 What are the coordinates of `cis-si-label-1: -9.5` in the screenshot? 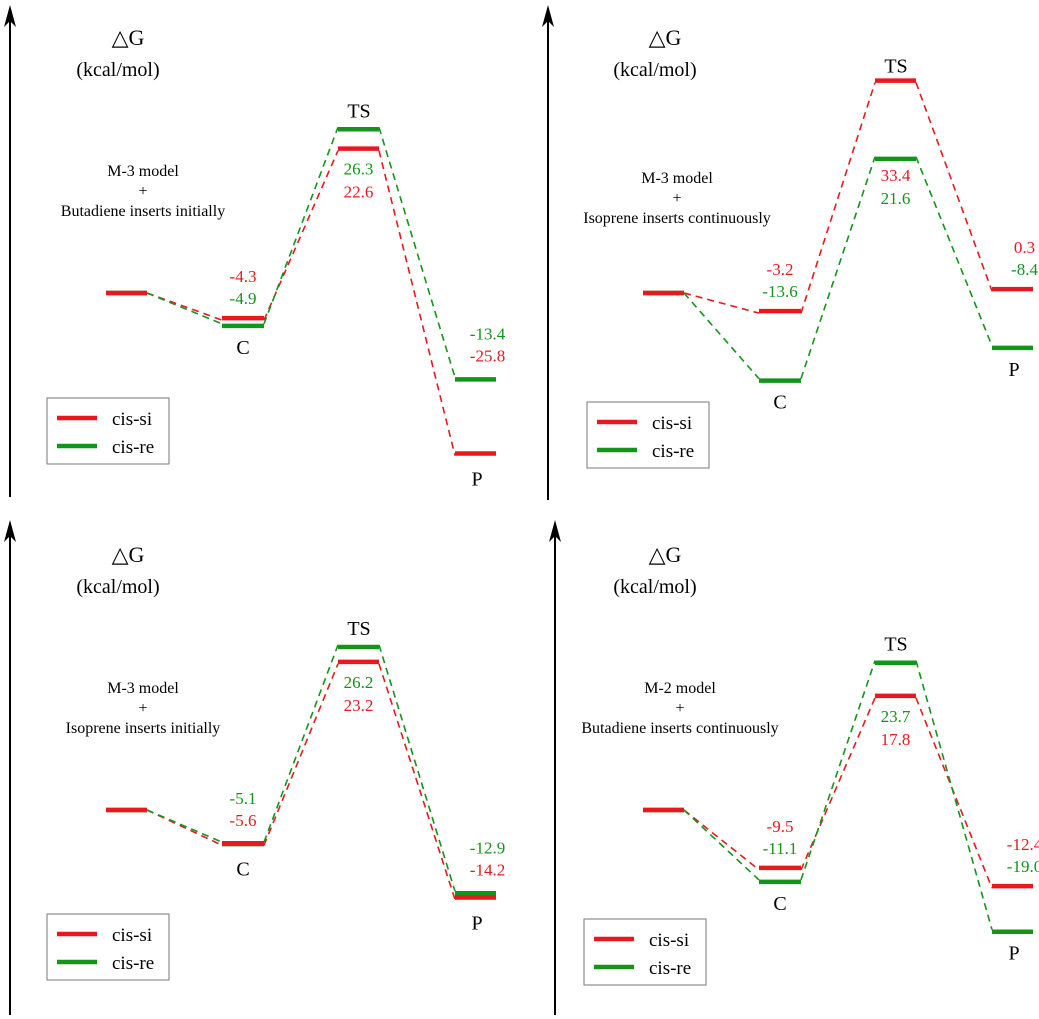 It's located at (780, 826).